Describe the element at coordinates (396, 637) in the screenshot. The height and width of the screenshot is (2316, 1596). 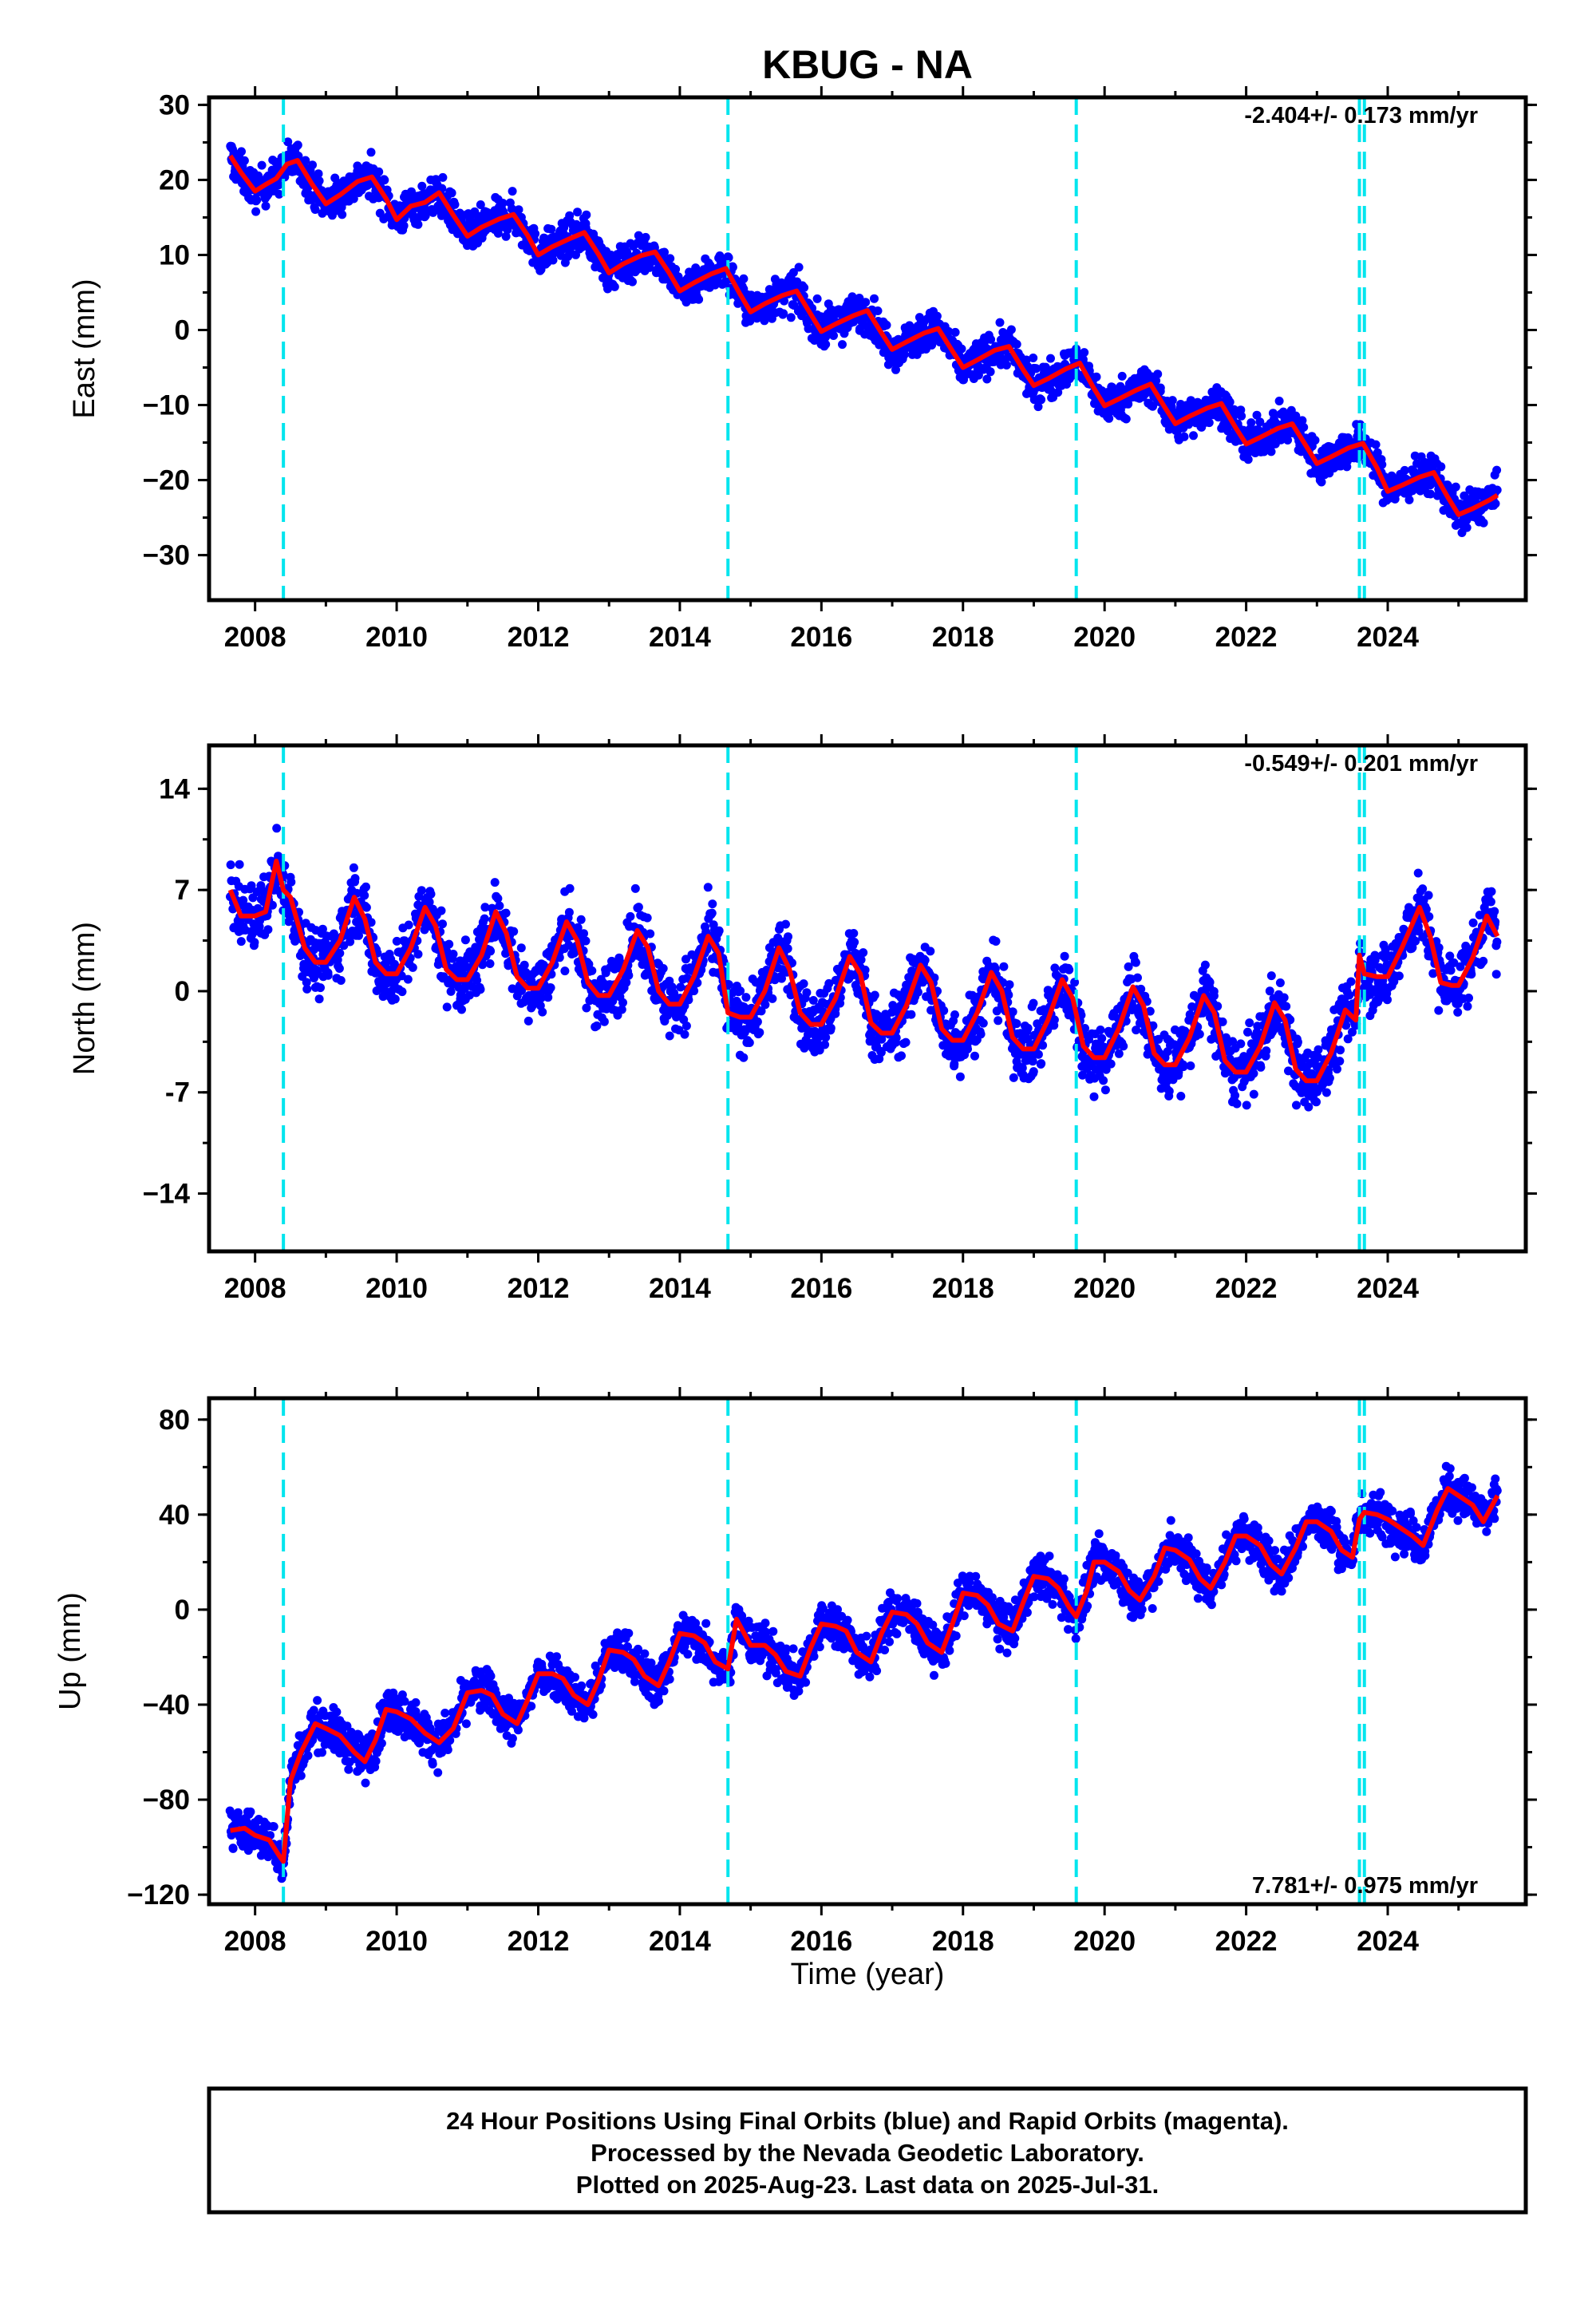
I see `x-tick-label: 2010` at that location.